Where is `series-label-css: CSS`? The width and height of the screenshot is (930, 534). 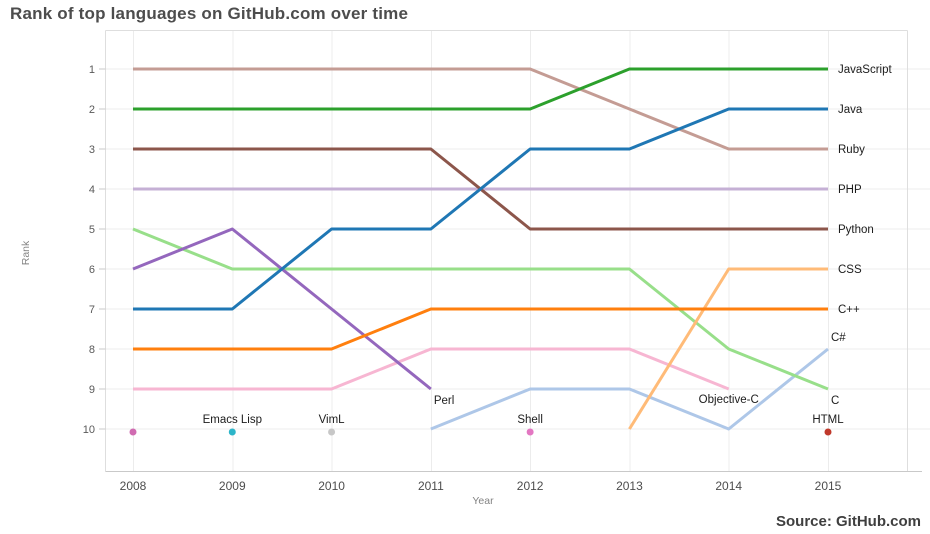
series-label-css: CSS is located at coordinates (850, 270).